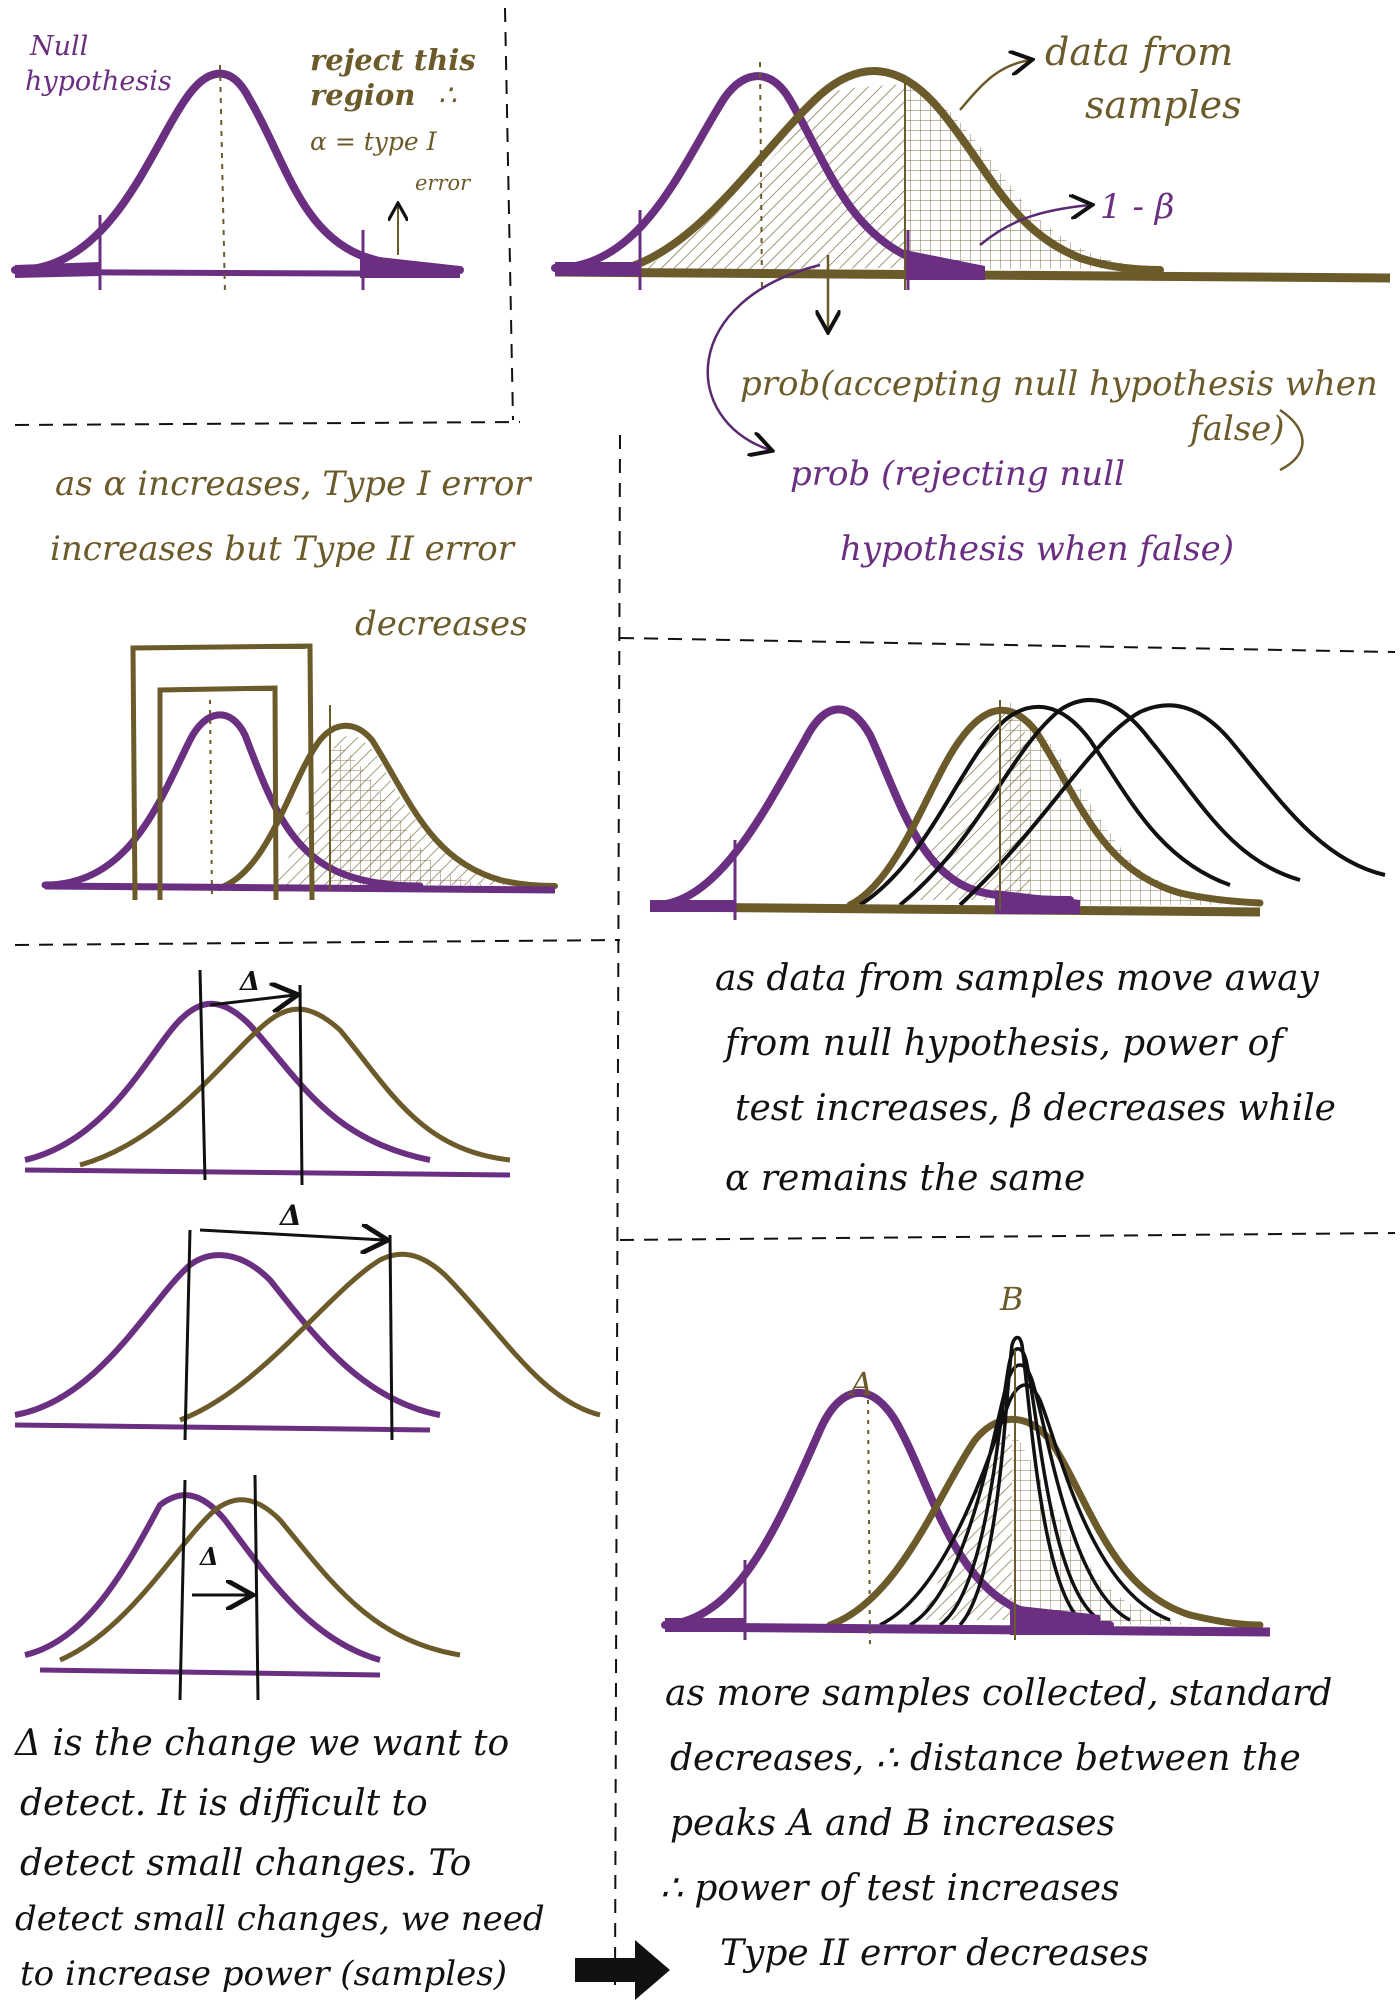 The width and height of the screenshot is (1400, 2004). Describe the element at coordinates (280, 1919) in the screenshot. I see `delta-note-line4: detect small changes, we need` at that location.